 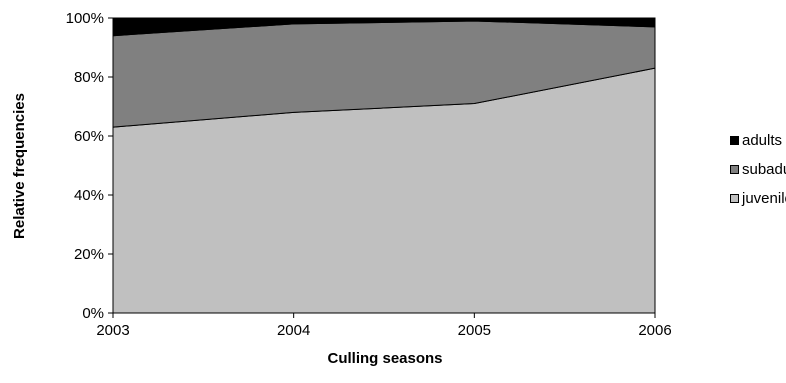 What do you see at coordinates (764, 169) in the screenshot?
I see `legend-label-subadults: subadults` at bounding box center [764, 169].